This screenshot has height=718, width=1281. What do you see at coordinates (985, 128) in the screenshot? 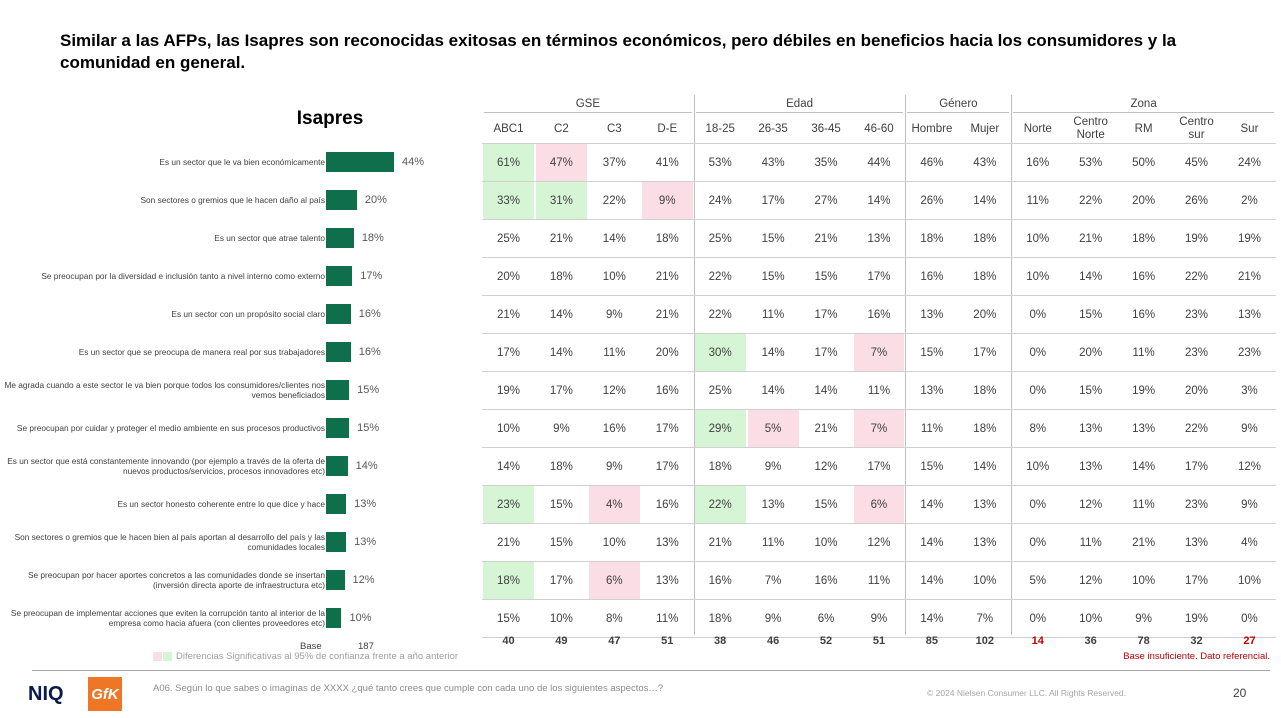
I see `column-header: Mujer` at bounding box center [985, 128].